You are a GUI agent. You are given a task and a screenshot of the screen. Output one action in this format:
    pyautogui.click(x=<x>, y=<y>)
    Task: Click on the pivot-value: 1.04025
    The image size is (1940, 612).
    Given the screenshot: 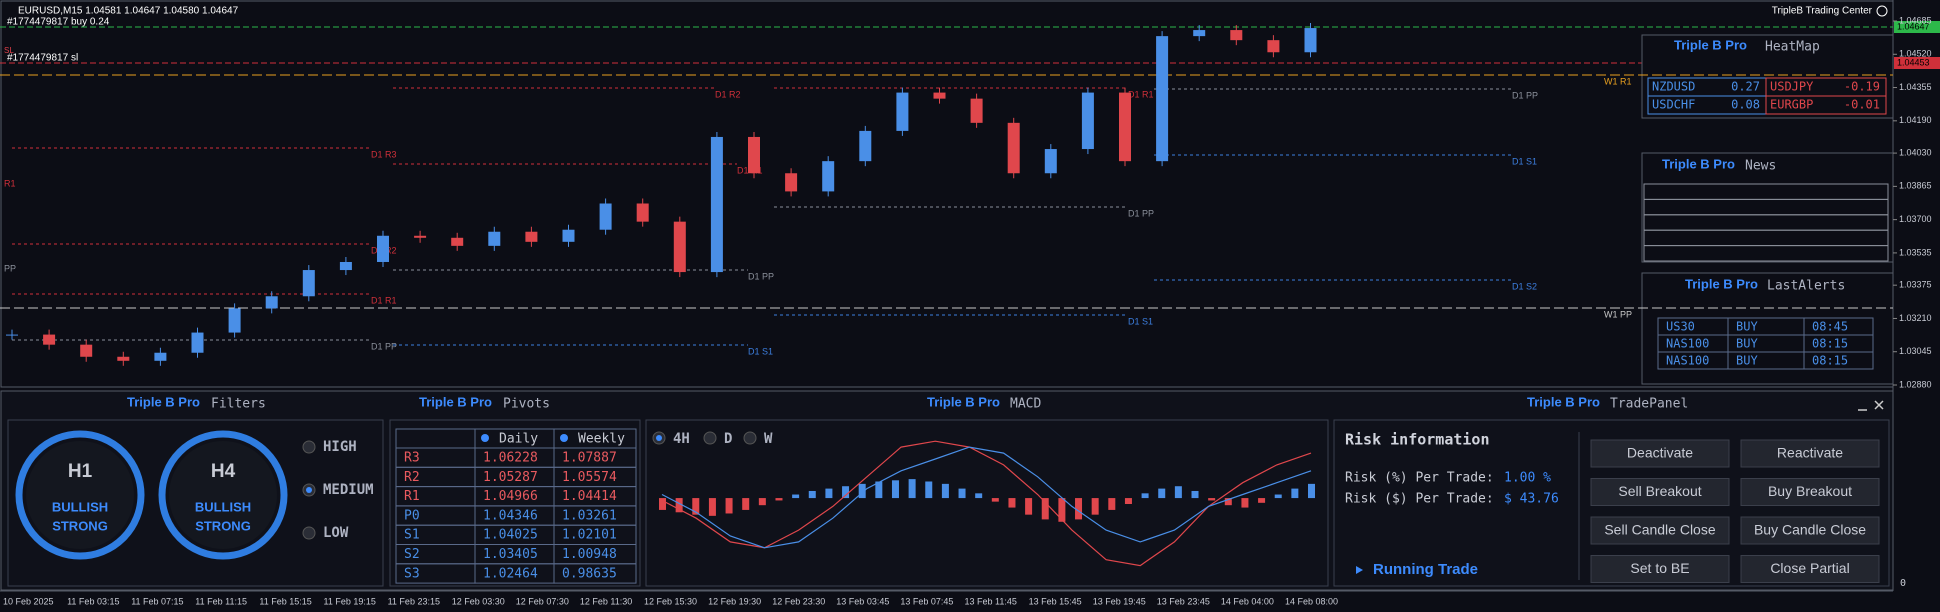 What is the action you would take?
    pyautogui.click(x=510, y=535)
    